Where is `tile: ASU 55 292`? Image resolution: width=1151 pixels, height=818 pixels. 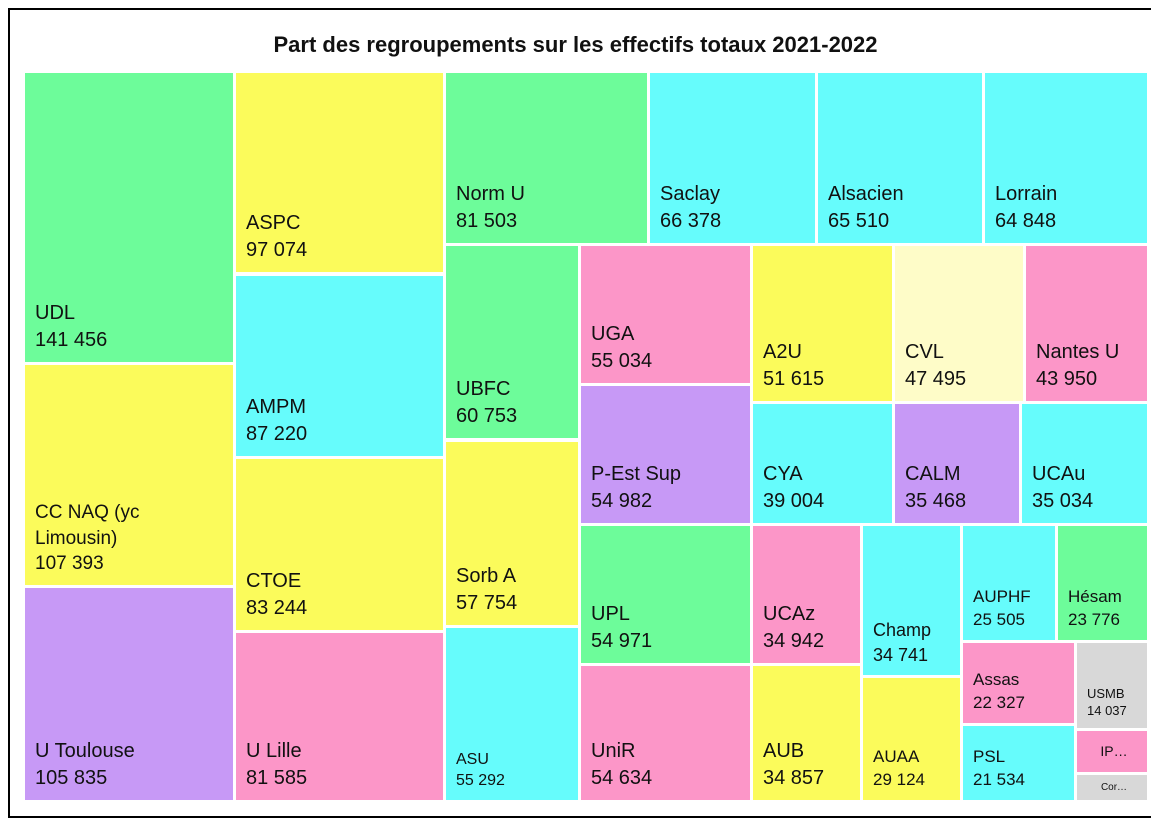 tile: ASU 55 292 is located at coordinates (512, 714).